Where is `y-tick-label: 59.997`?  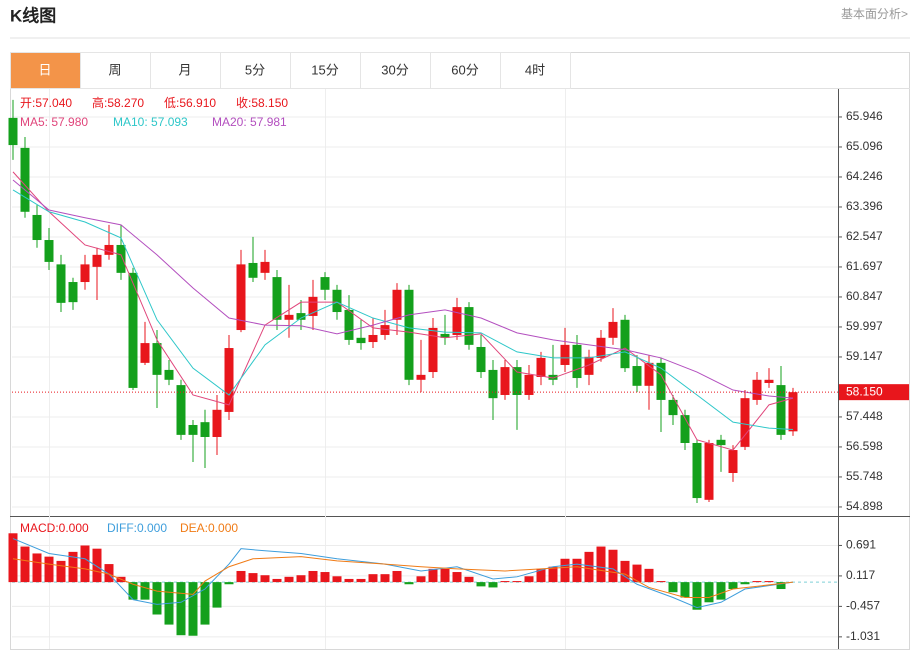
y-tick-label: 59.997 is located at coordinates (864, 326).